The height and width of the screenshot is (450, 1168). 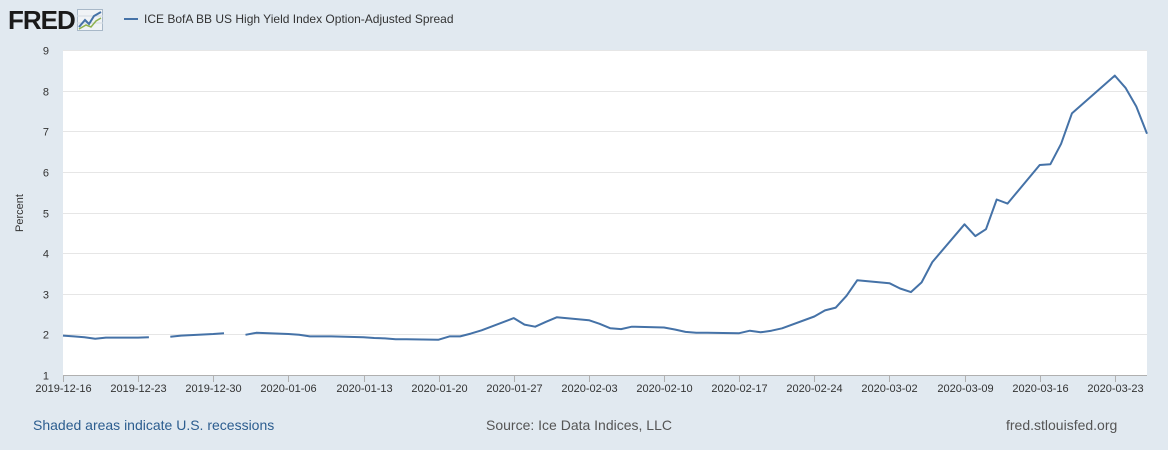 I want to click on y-tick-label: 6, so click(x=46, y=174).